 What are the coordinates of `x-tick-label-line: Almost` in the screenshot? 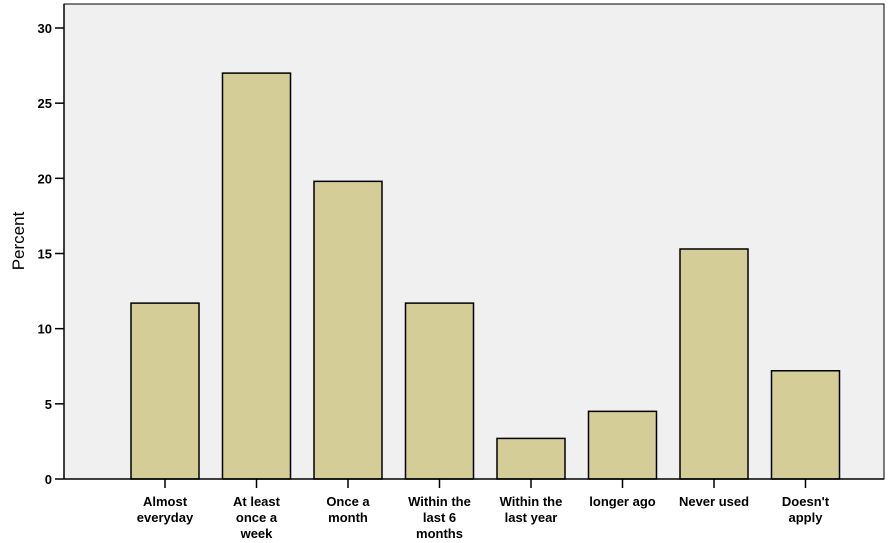 It's located at (165, 501).